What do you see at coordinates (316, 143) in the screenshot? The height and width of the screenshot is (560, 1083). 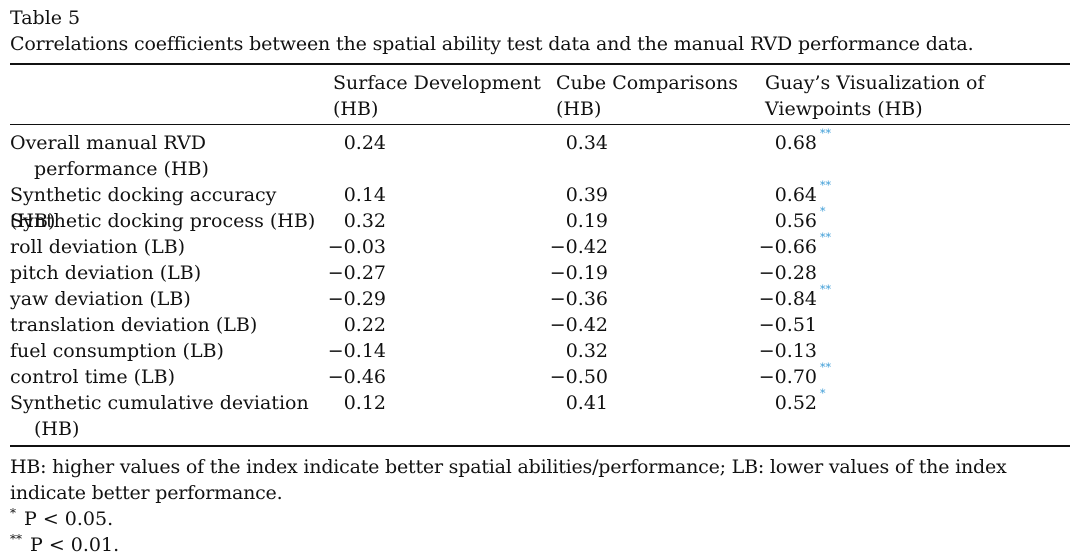 I see `table-cell: 0.24` at bounding box center [316, 143].